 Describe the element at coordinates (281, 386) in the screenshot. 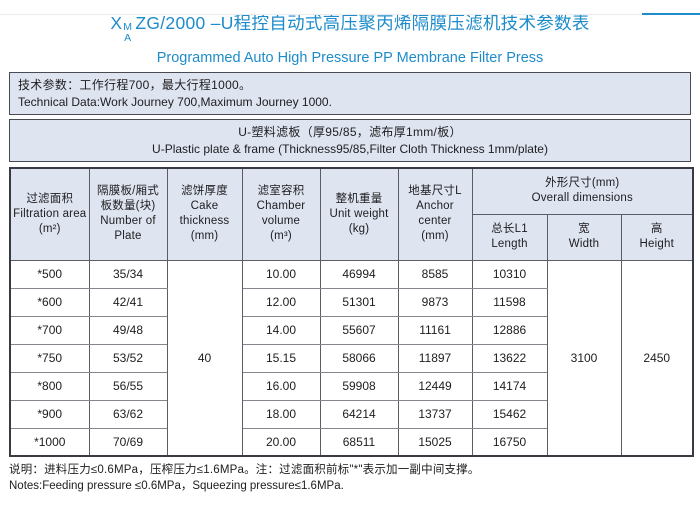

I see `cell-chamber-volume: 16.00` at that location.